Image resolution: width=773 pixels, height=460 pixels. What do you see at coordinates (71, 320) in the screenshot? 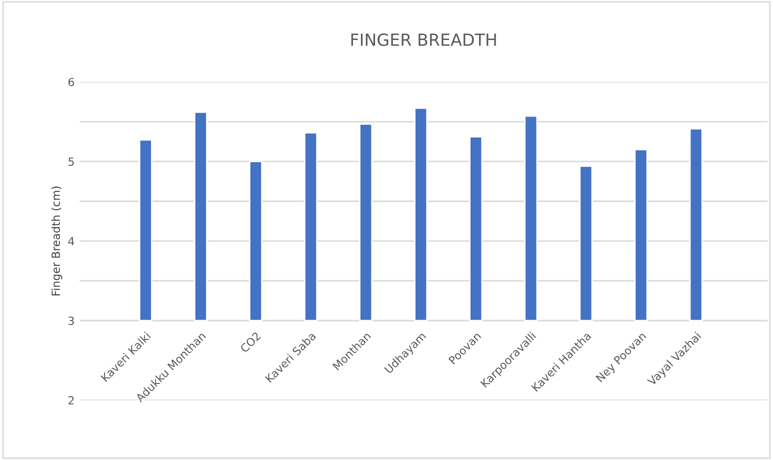
I see `y-tick-label: 3` at bounding box center [71, 320].